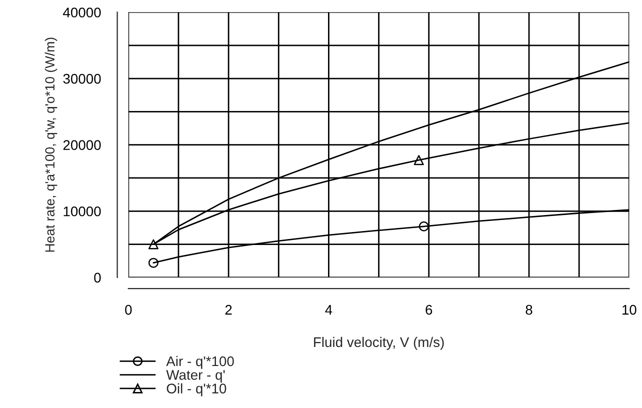 Image resolution: width=642 pixels, height=408 pixels. Describe the element at coordinates (82, 13) in the screenshot. I see `y-tick-label: 40000` at that location.